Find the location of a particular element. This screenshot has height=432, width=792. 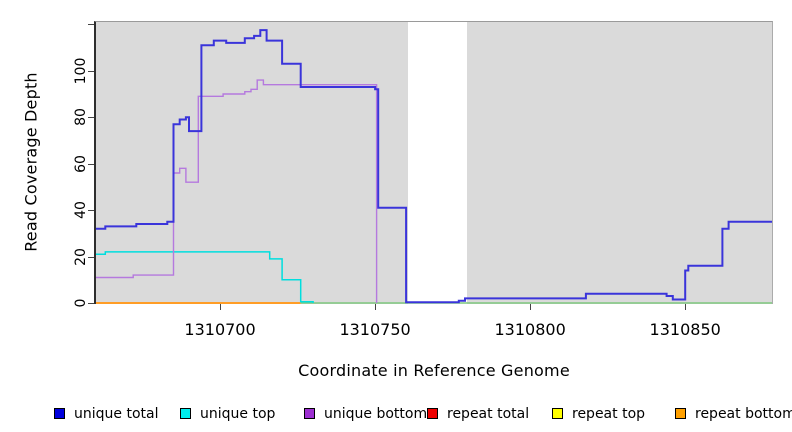

y-tick-label-80: 80 is located at coordinates (81, 117).